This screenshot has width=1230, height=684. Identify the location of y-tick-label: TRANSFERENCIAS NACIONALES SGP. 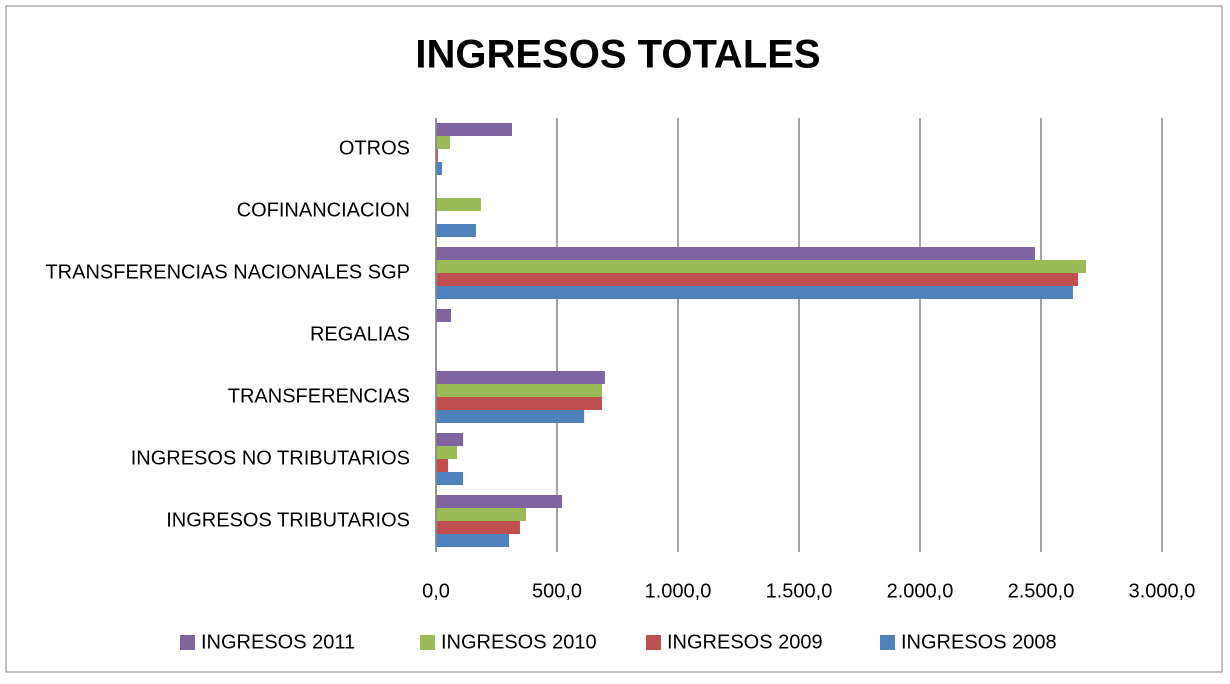
(227, 272).